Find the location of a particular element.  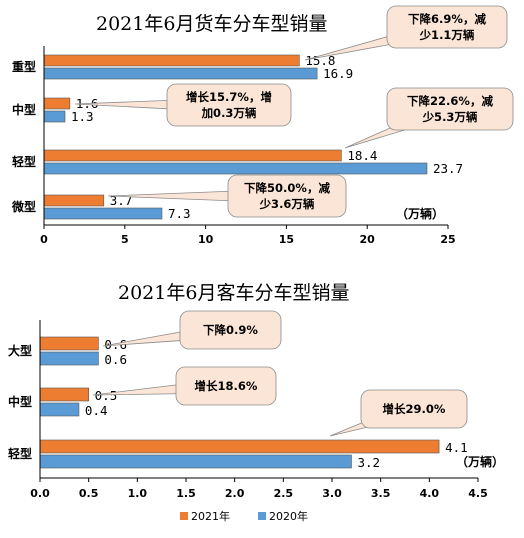

truck-x-tick-label: 5 is located at coordinates (125, 239).